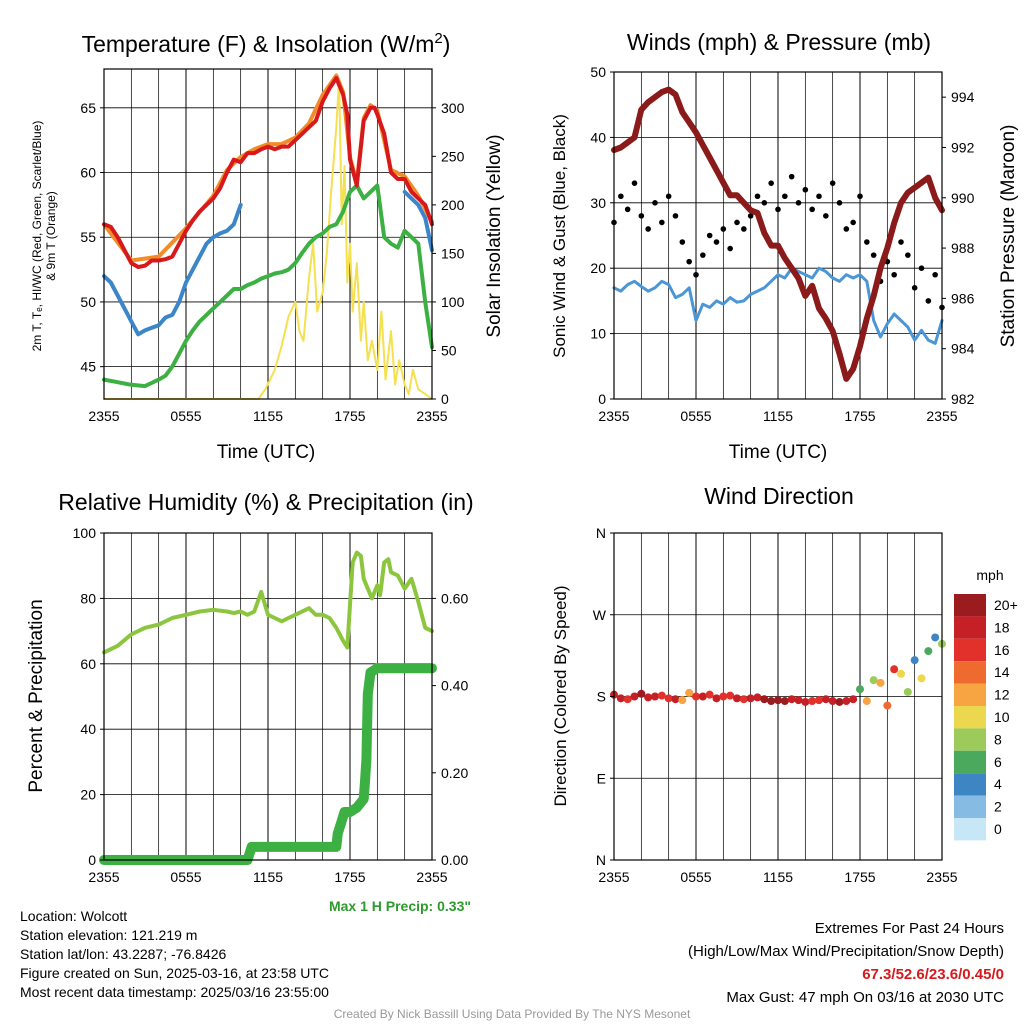  I want to click on temp-panel-title: Temperature (F) & Insolation (W/m2), so click(266, 43).